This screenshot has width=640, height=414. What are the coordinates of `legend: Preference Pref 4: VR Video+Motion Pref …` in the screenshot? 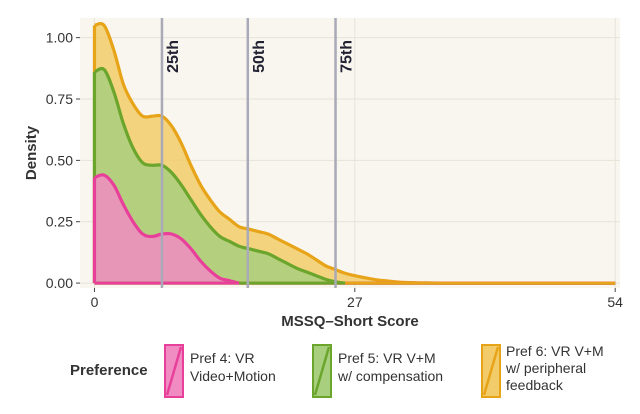 It's located at (339, 370).